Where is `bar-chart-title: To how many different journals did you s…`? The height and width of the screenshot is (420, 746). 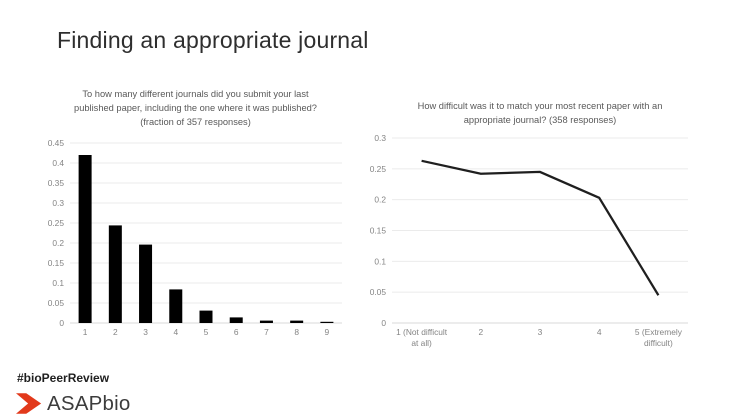 bar-chart-title: To how many different journals did you s… is located at coordinates (195, 108).